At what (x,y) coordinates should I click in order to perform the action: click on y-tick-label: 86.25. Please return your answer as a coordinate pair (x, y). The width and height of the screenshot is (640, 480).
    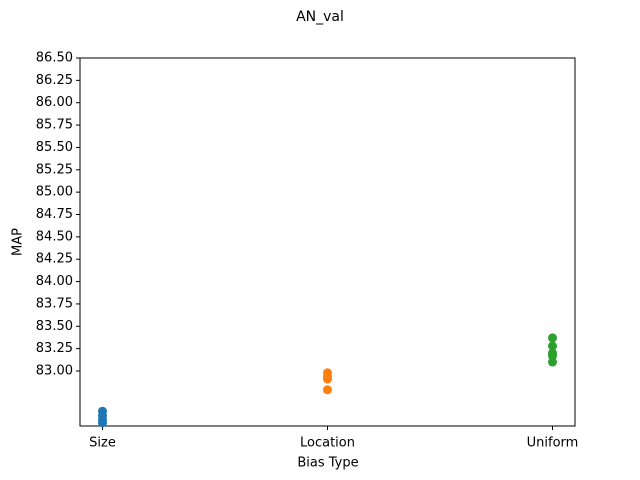
    Looking at the image, I should click on (54, 80).